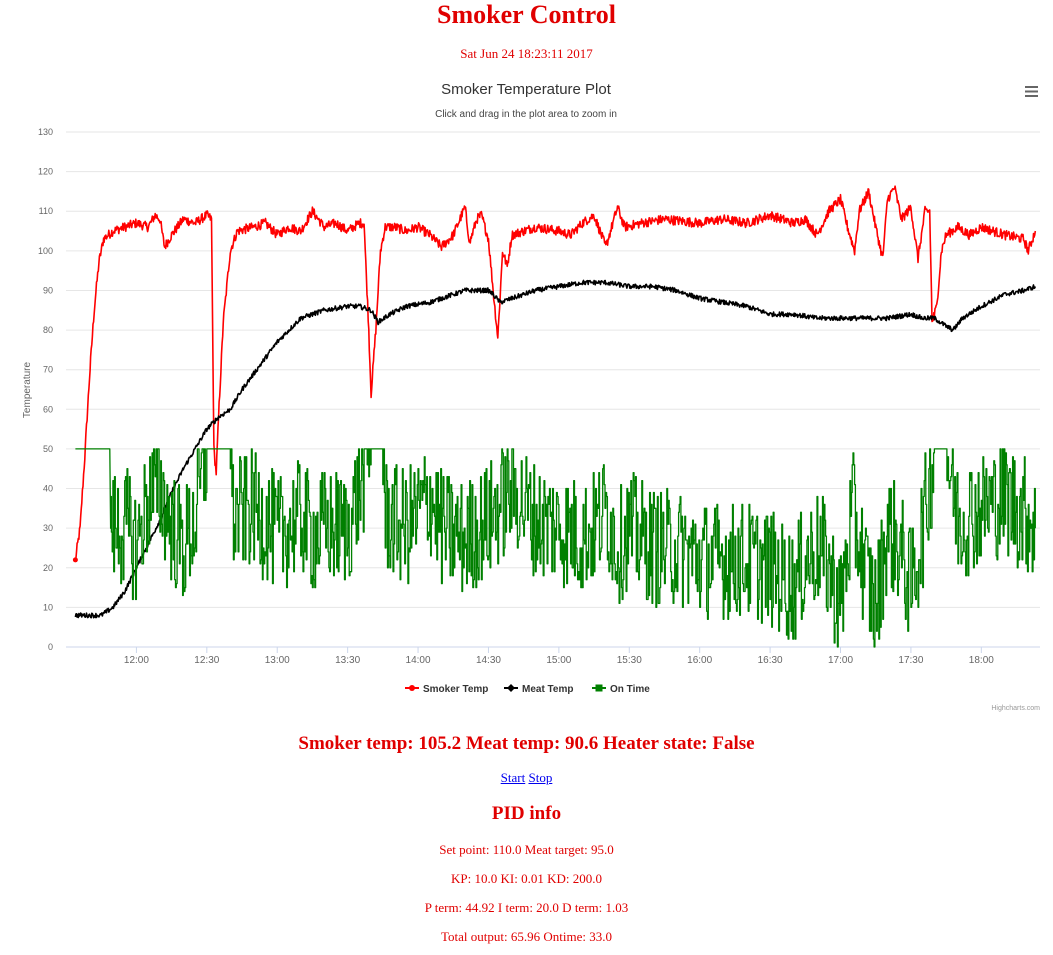 This screenshot has width=1053, height=955. I want to click on x-tick-label: 13:00, so click(277, 660).